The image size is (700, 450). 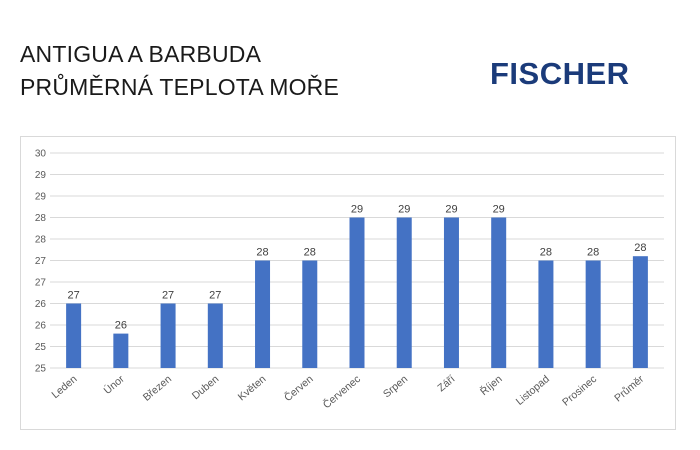 What do you see at coordinates (446, 383) in the screenshot?
I see `x-category-label: Září` at bounding box center [446, 383].